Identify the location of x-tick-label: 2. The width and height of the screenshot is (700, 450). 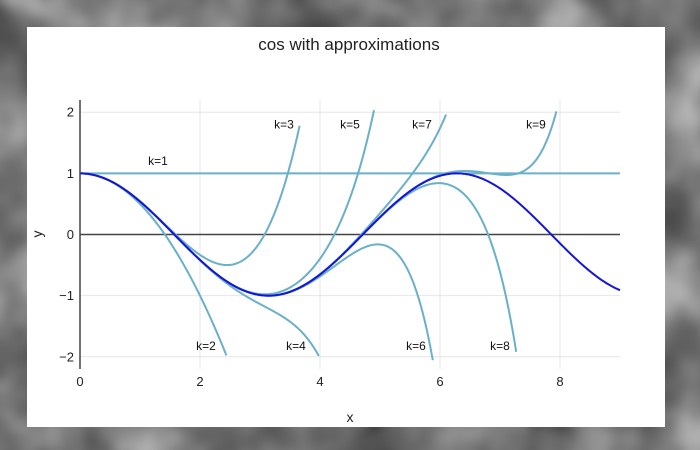
(199, 381).